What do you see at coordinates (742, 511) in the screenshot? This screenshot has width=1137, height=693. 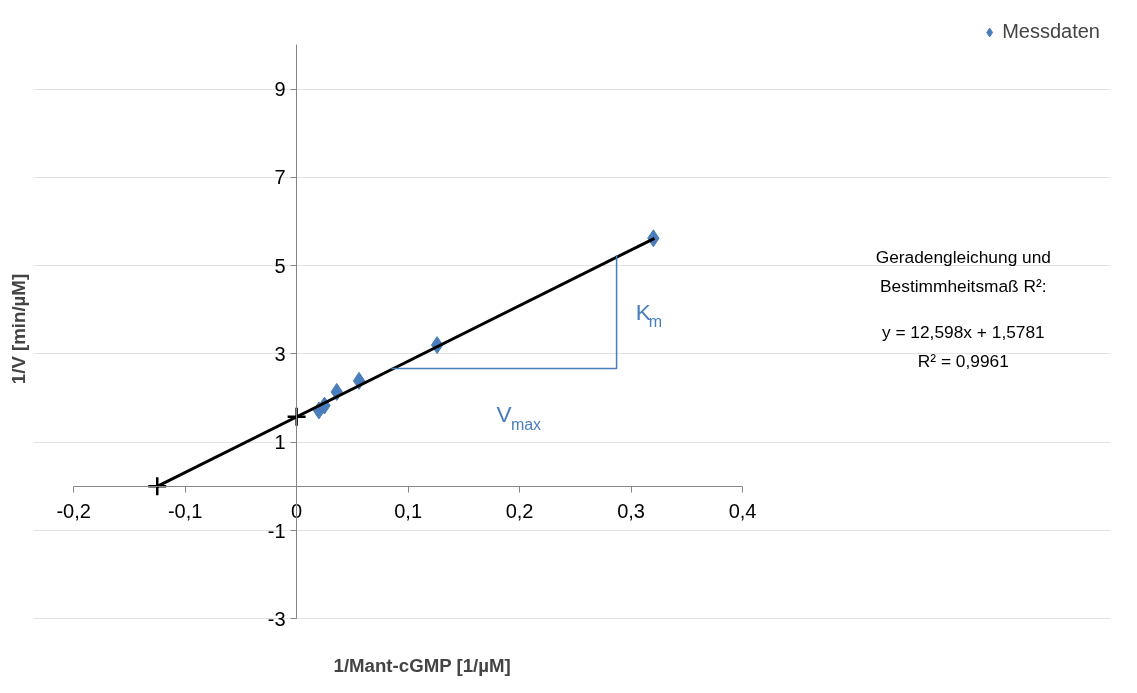 I see `x-tick-label: 0,4` at bounding box center [742, 511].